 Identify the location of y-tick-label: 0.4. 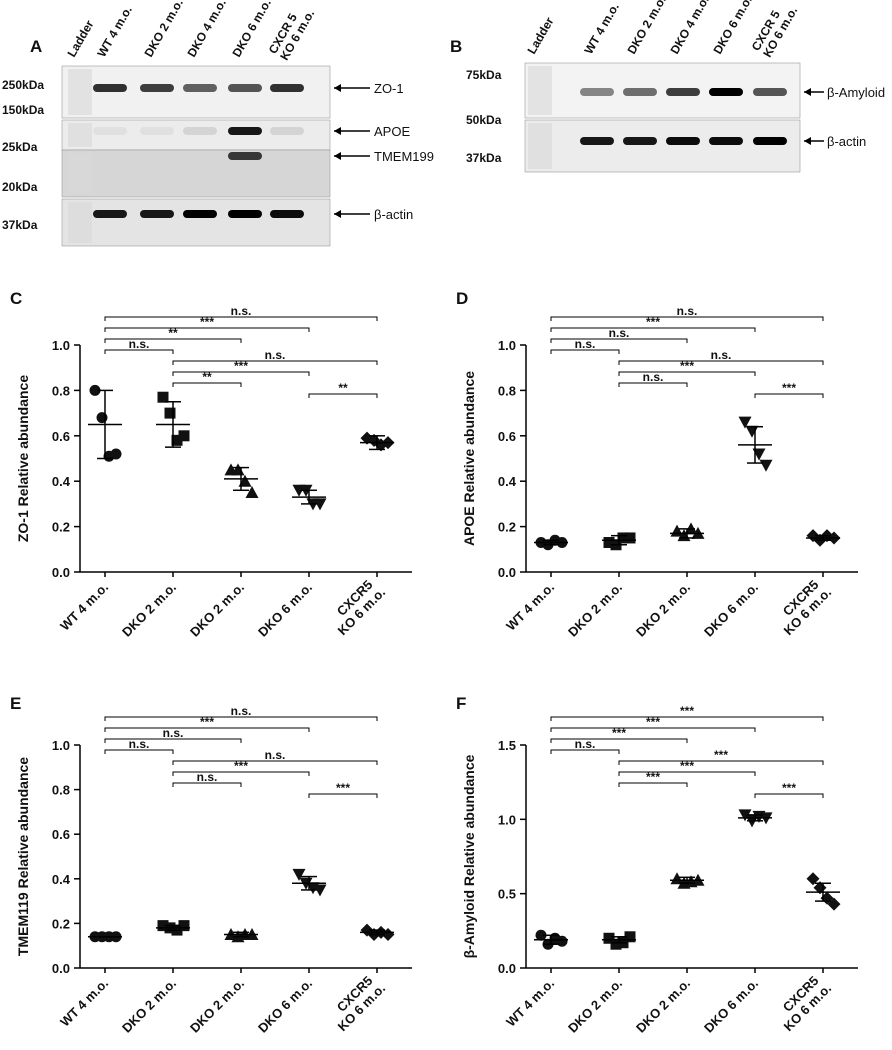
(507, 481).